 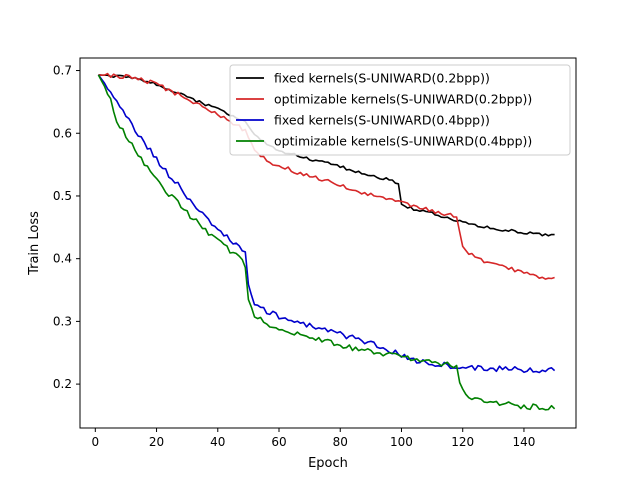 I want to click on y-tick-label: 0.5, so click(x=62, y=196).